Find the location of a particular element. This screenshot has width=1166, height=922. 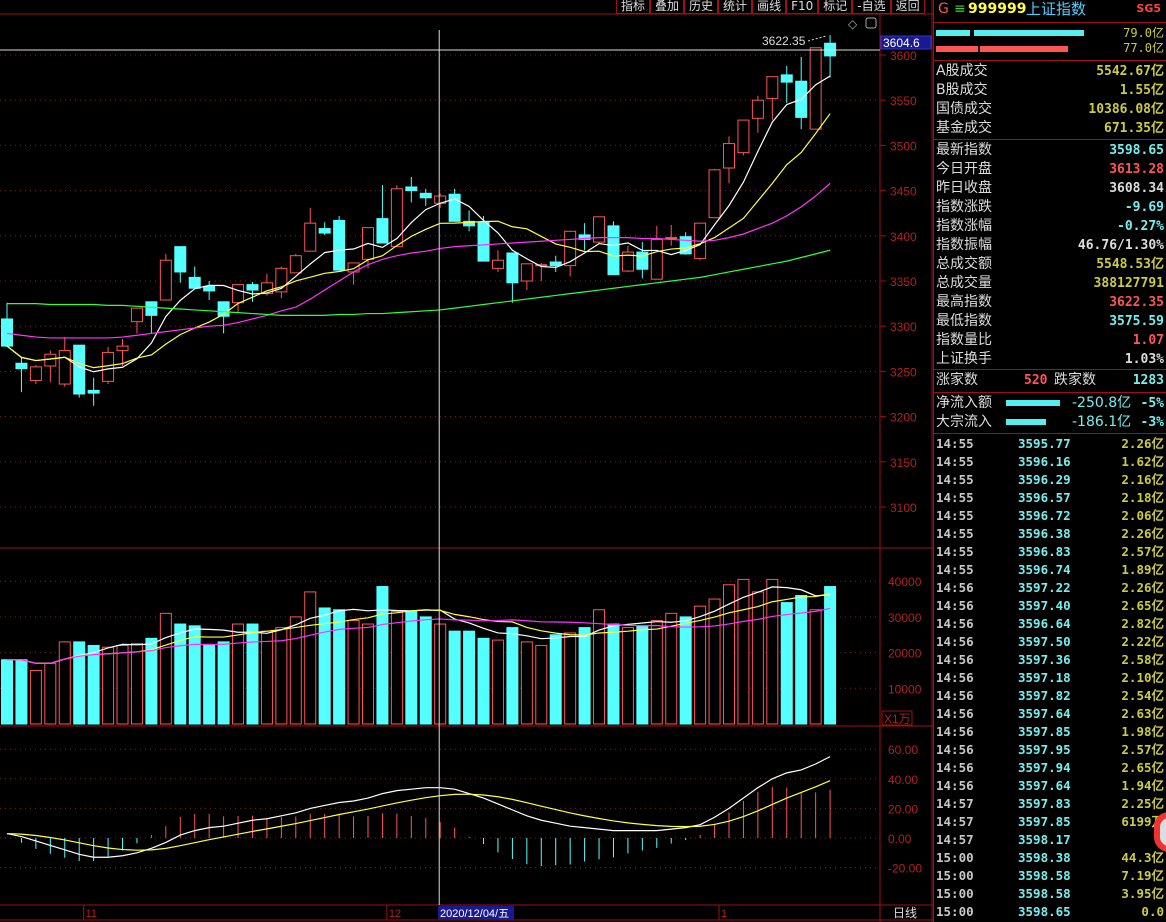

month-label: 1 is located at coordinates (724, 914).